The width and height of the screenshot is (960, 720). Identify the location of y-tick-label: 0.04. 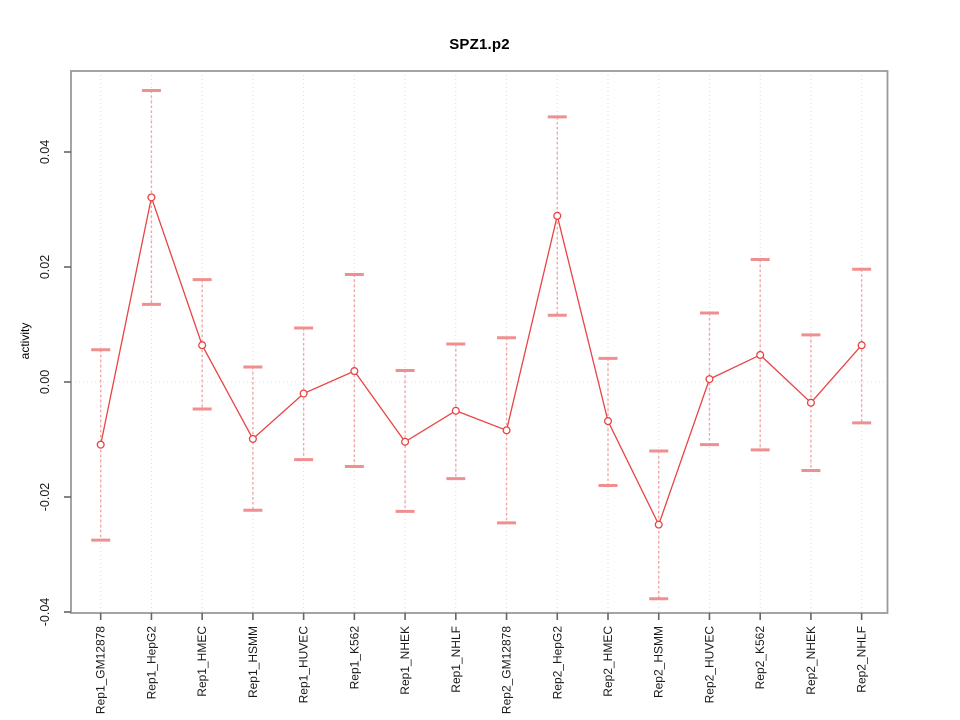
(45, 152).